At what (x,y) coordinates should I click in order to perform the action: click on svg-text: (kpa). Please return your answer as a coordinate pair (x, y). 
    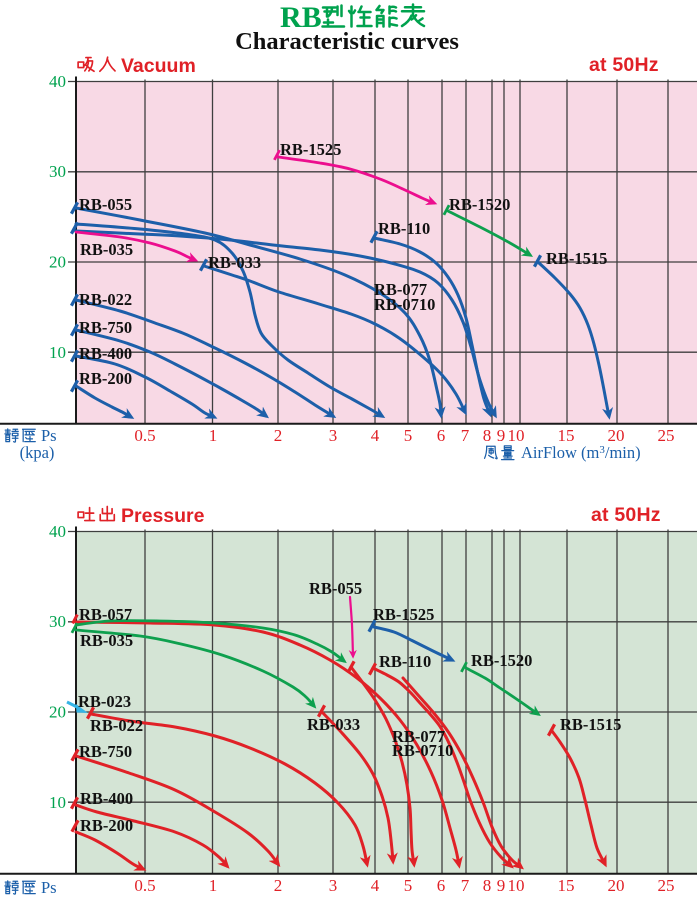
    Looking at the image, I should click on (37, 452).